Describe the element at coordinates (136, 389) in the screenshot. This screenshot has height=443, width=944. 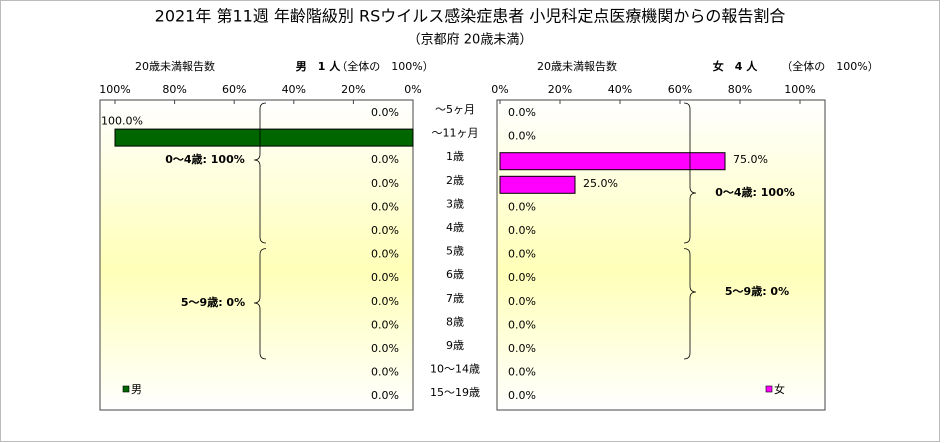
I see `legend-label: 男` at that location.